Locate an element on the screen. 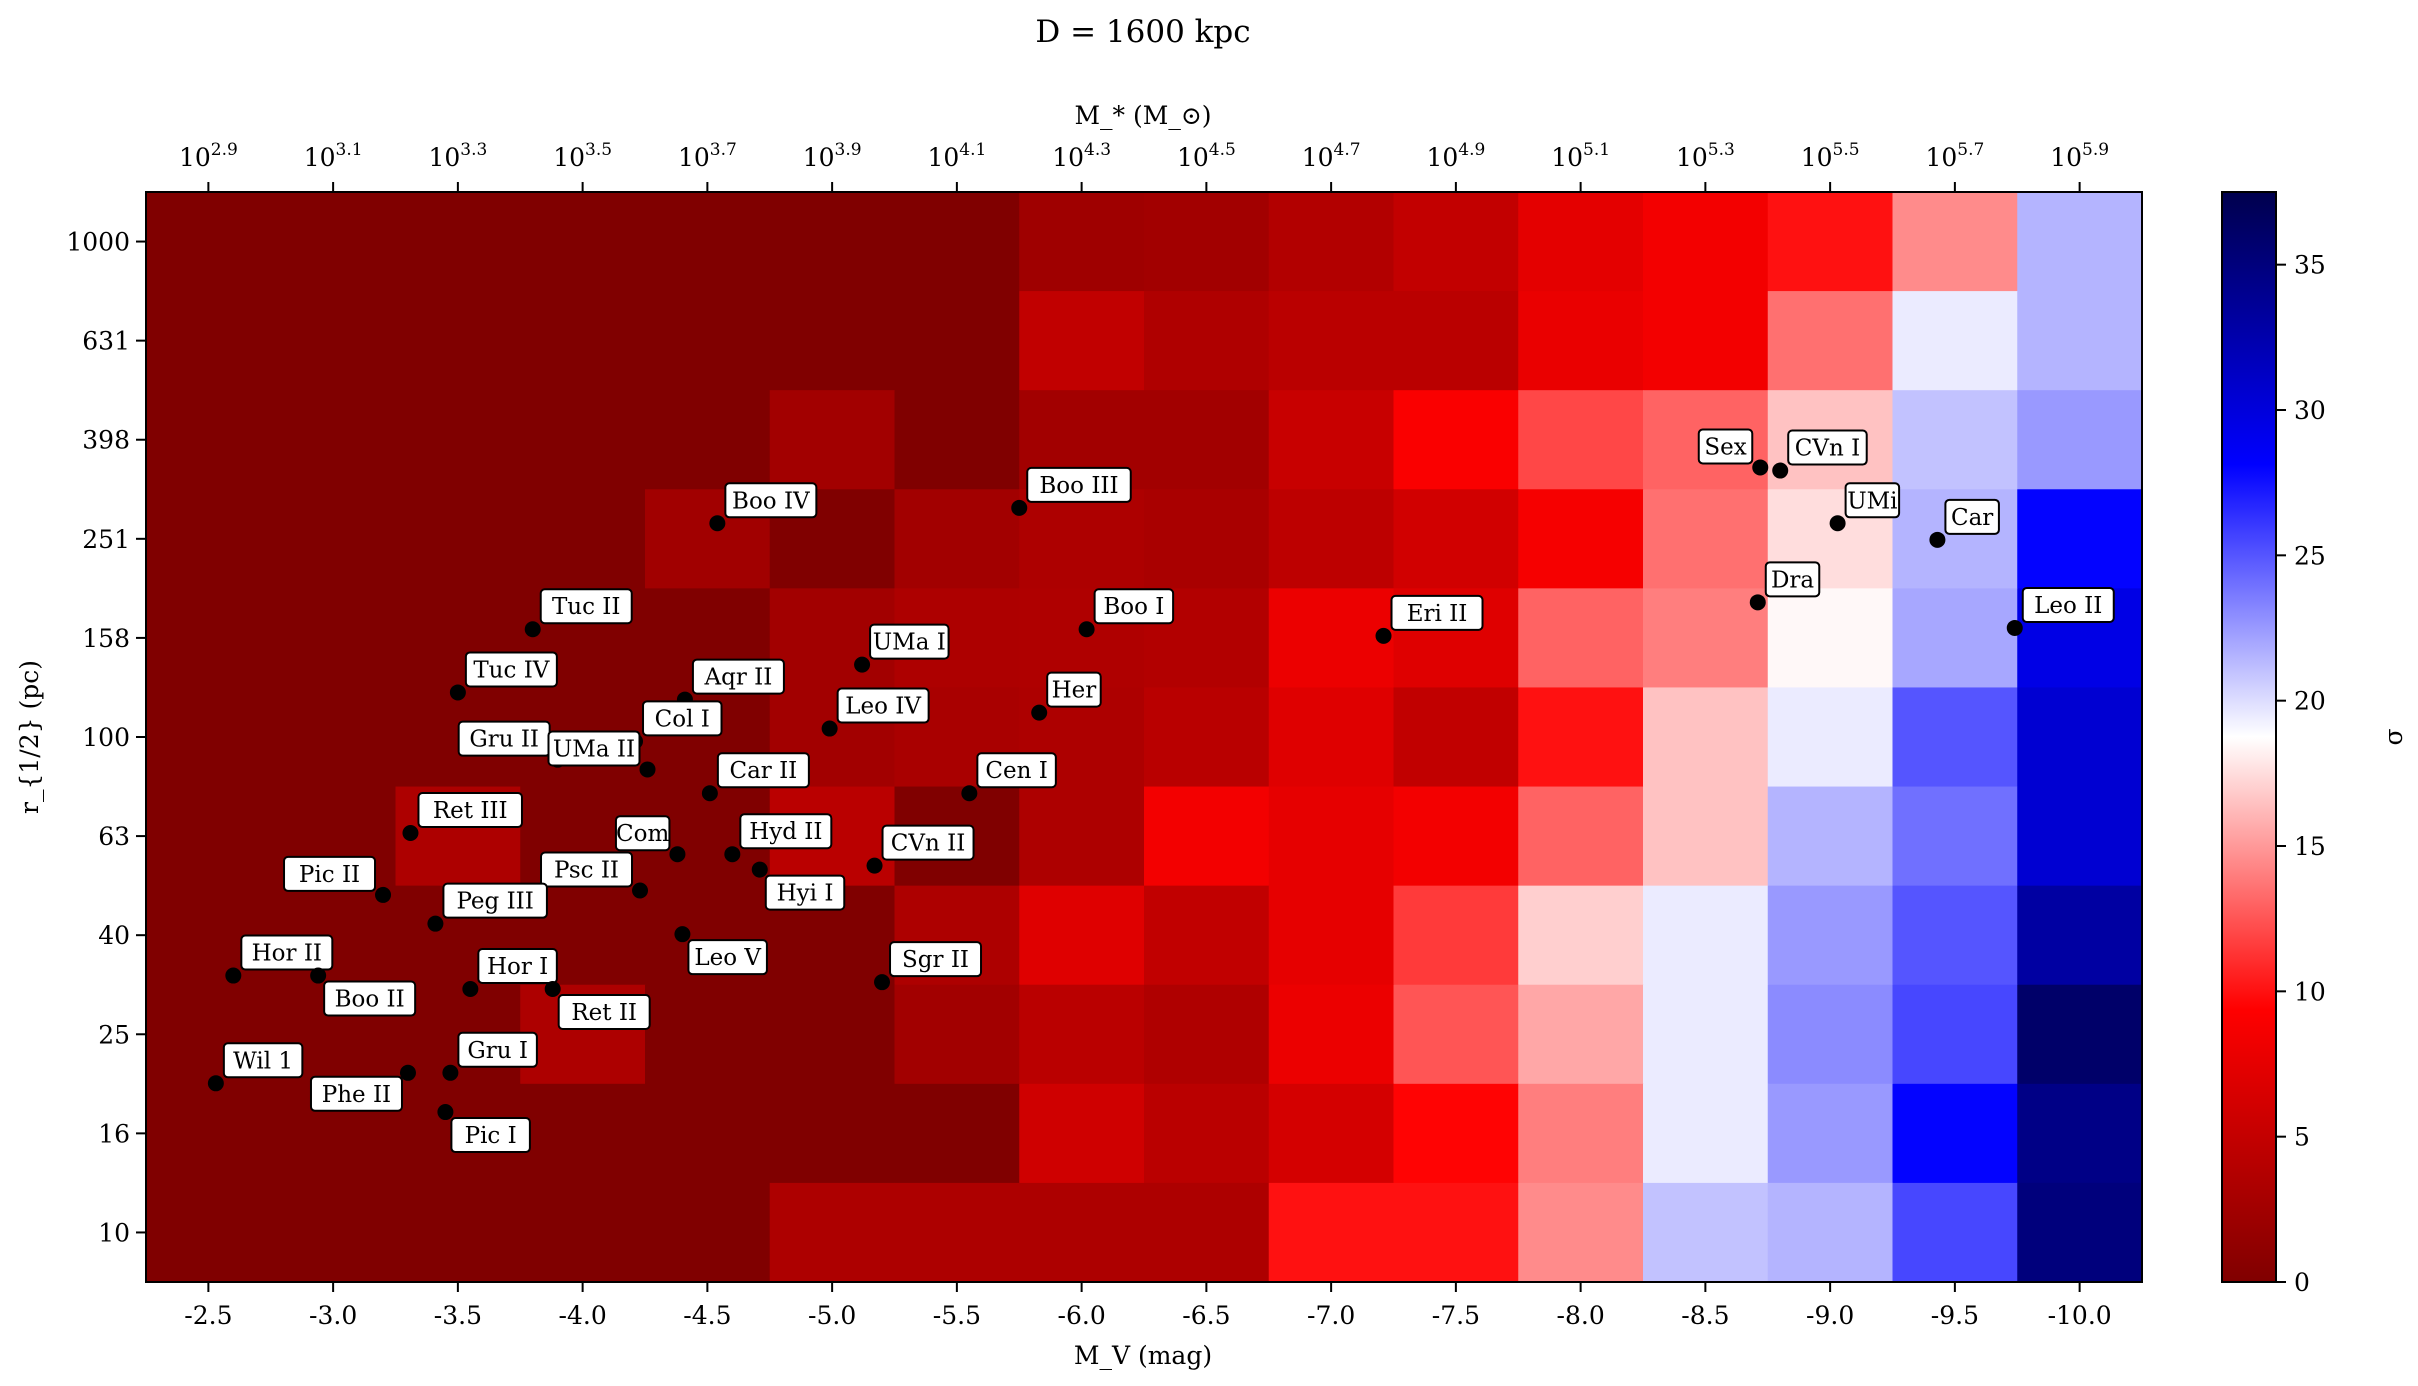 This screenshot has width=2418, height=1386. galaxy-label: Peg III is located at coordinates (494, 902).